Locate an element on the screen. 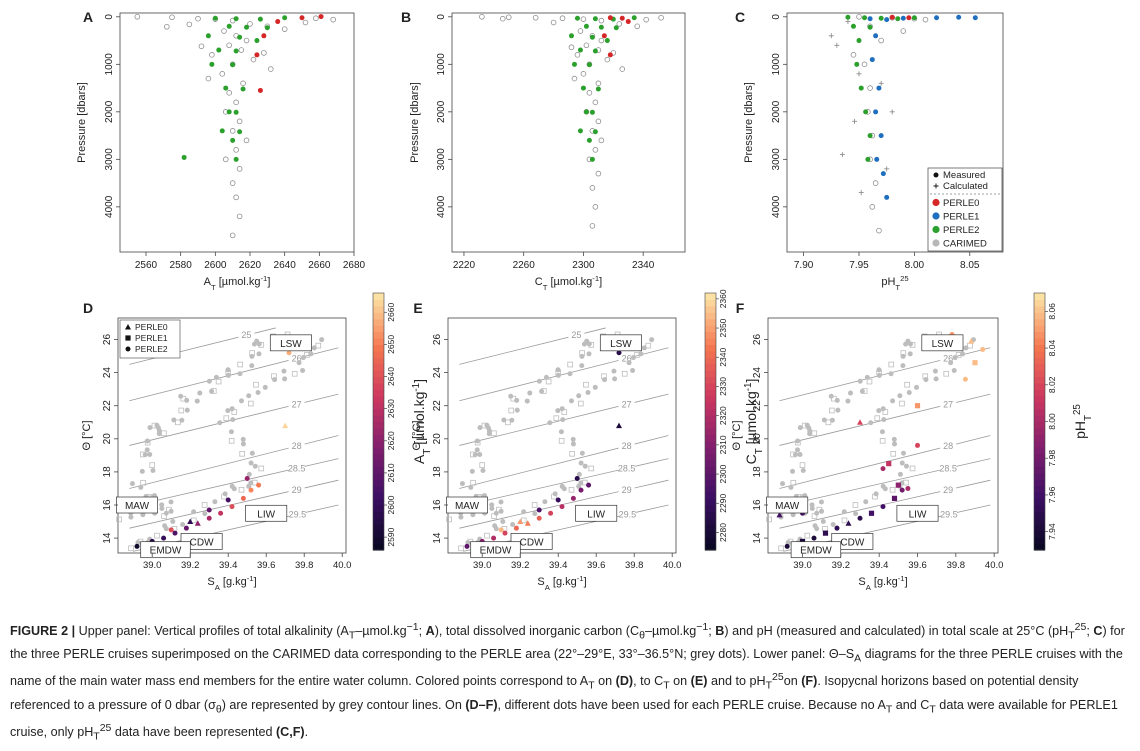  y-tick-label: 4000 is located at coordinates (441, 206).